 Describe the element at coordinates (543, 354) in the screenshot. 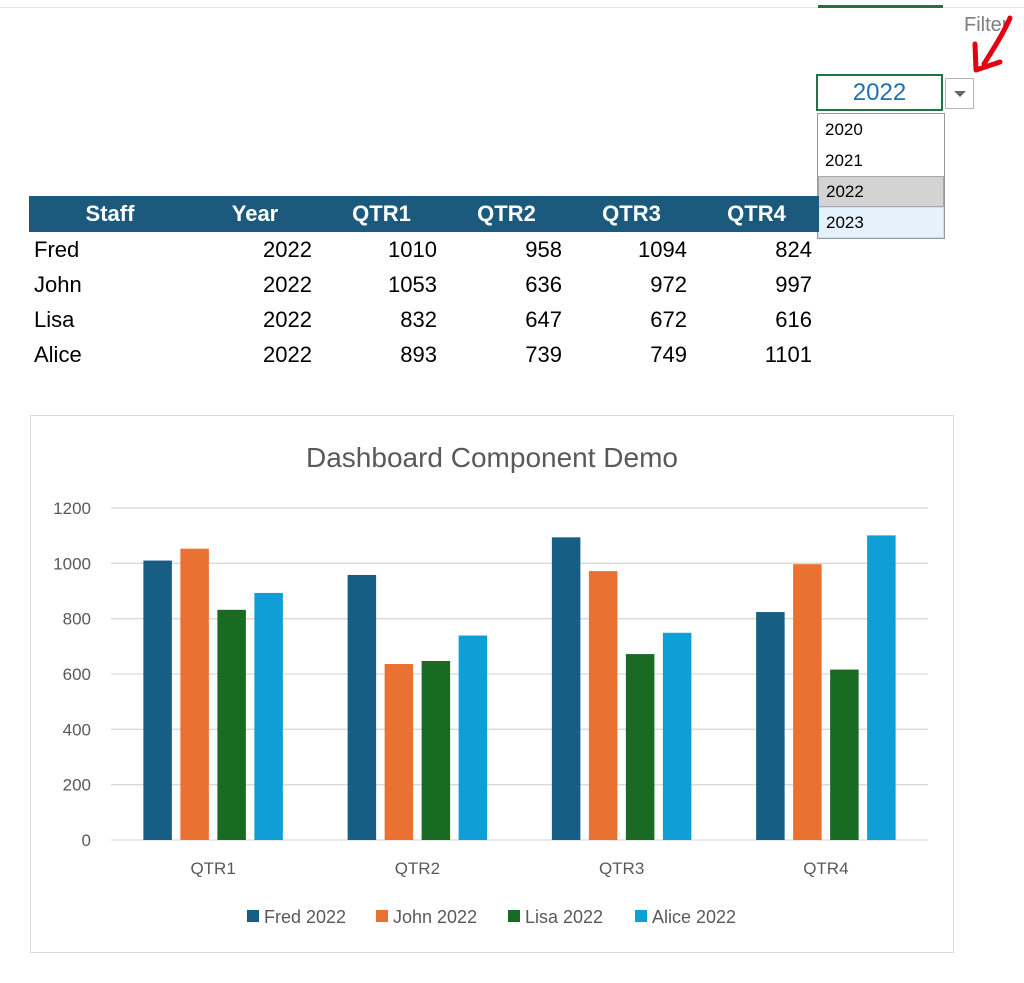

I see `table-cell: 739` at that location.